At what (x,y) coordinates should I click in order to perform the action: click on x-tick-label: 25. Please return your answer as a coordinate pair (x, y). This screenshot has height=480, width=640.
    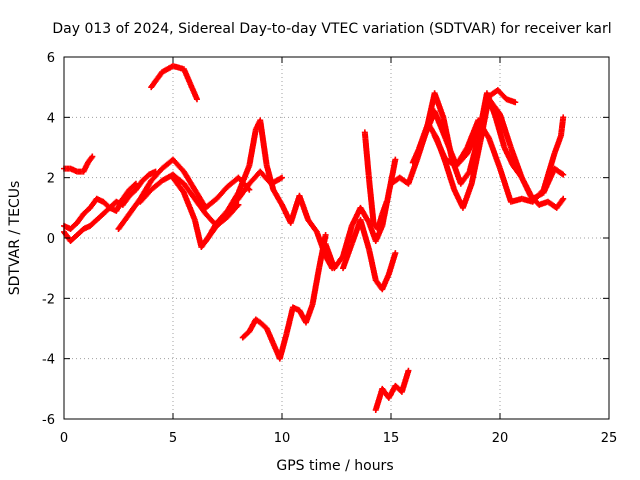
    Looking at the image, I should click on (609, 438).